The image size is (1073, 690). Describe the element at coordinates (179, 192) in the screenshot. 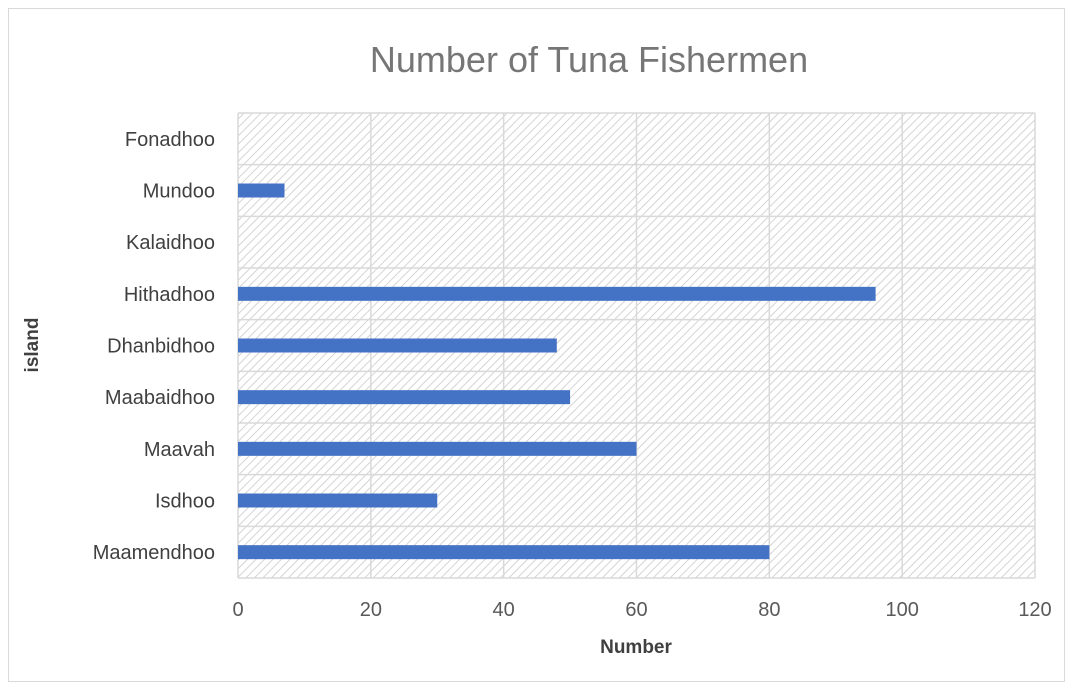

I see `category-label: Mundoo` at that location.